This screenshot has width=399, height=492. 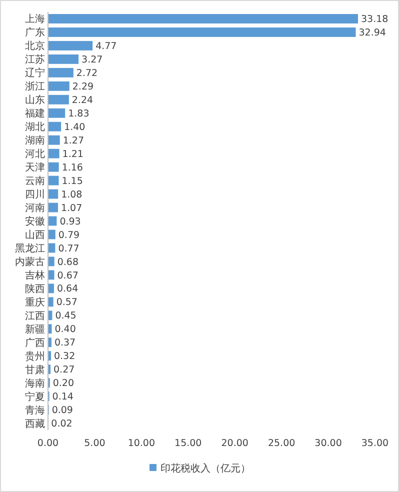 What do you see at coordinates (282, 443) in the screenshot?
I see `x-tick-label: 25.00` at bounding box center [282, 443].